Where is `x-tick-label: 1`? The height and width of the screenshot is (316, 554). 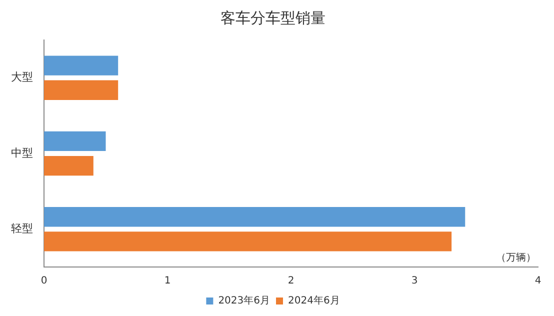 x-tick-label: 1 is located at coordinates (167, 281).